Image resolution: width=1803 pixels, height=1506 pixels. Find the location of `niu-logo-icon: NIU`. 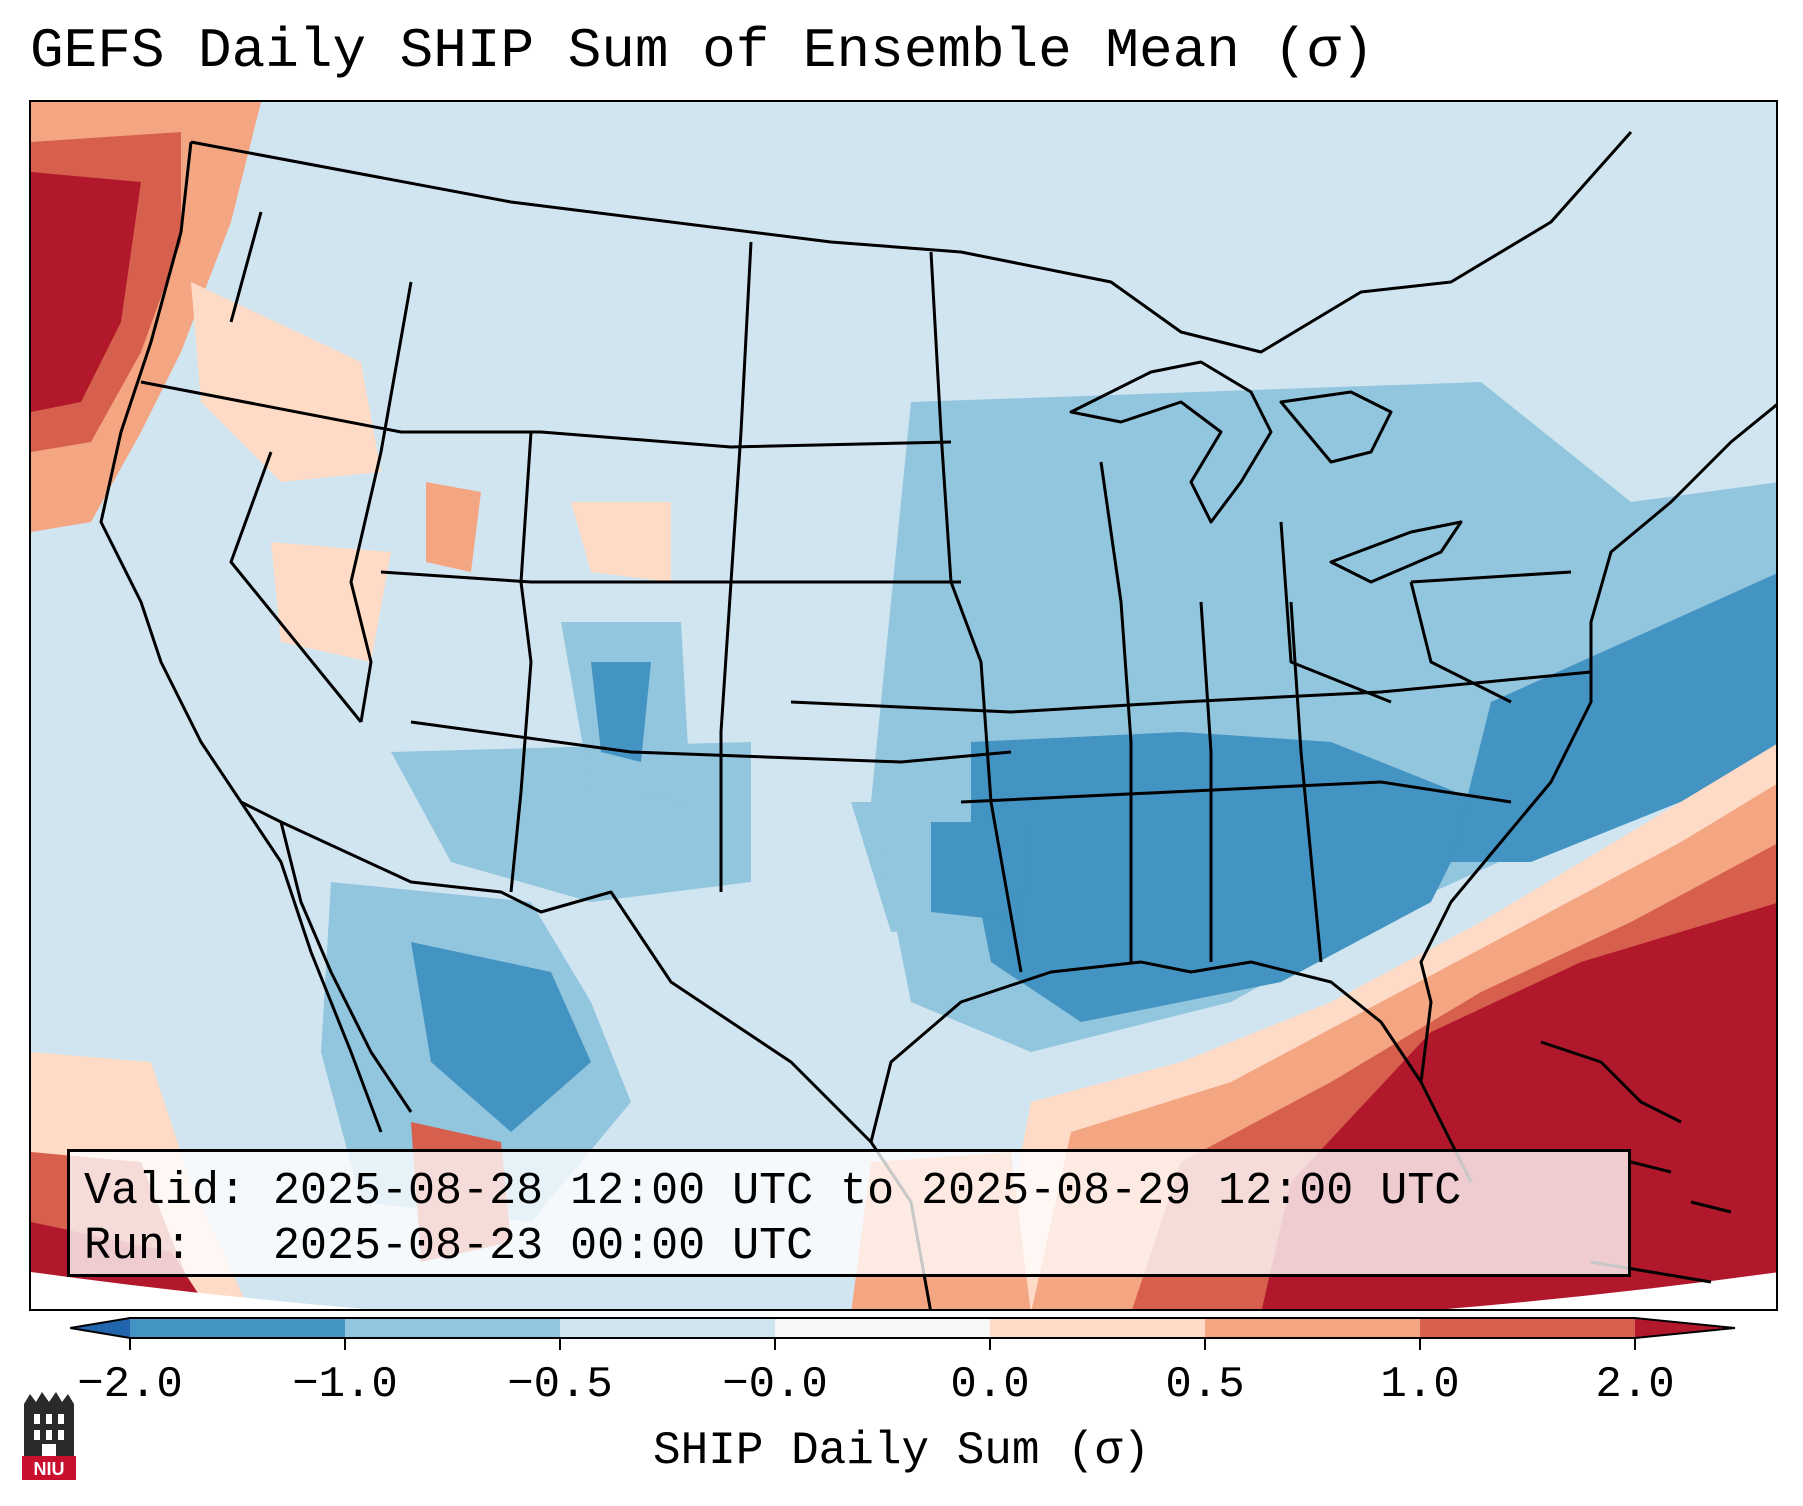

niu-logo-icon: NIU is located at coordinates (49, 1436).